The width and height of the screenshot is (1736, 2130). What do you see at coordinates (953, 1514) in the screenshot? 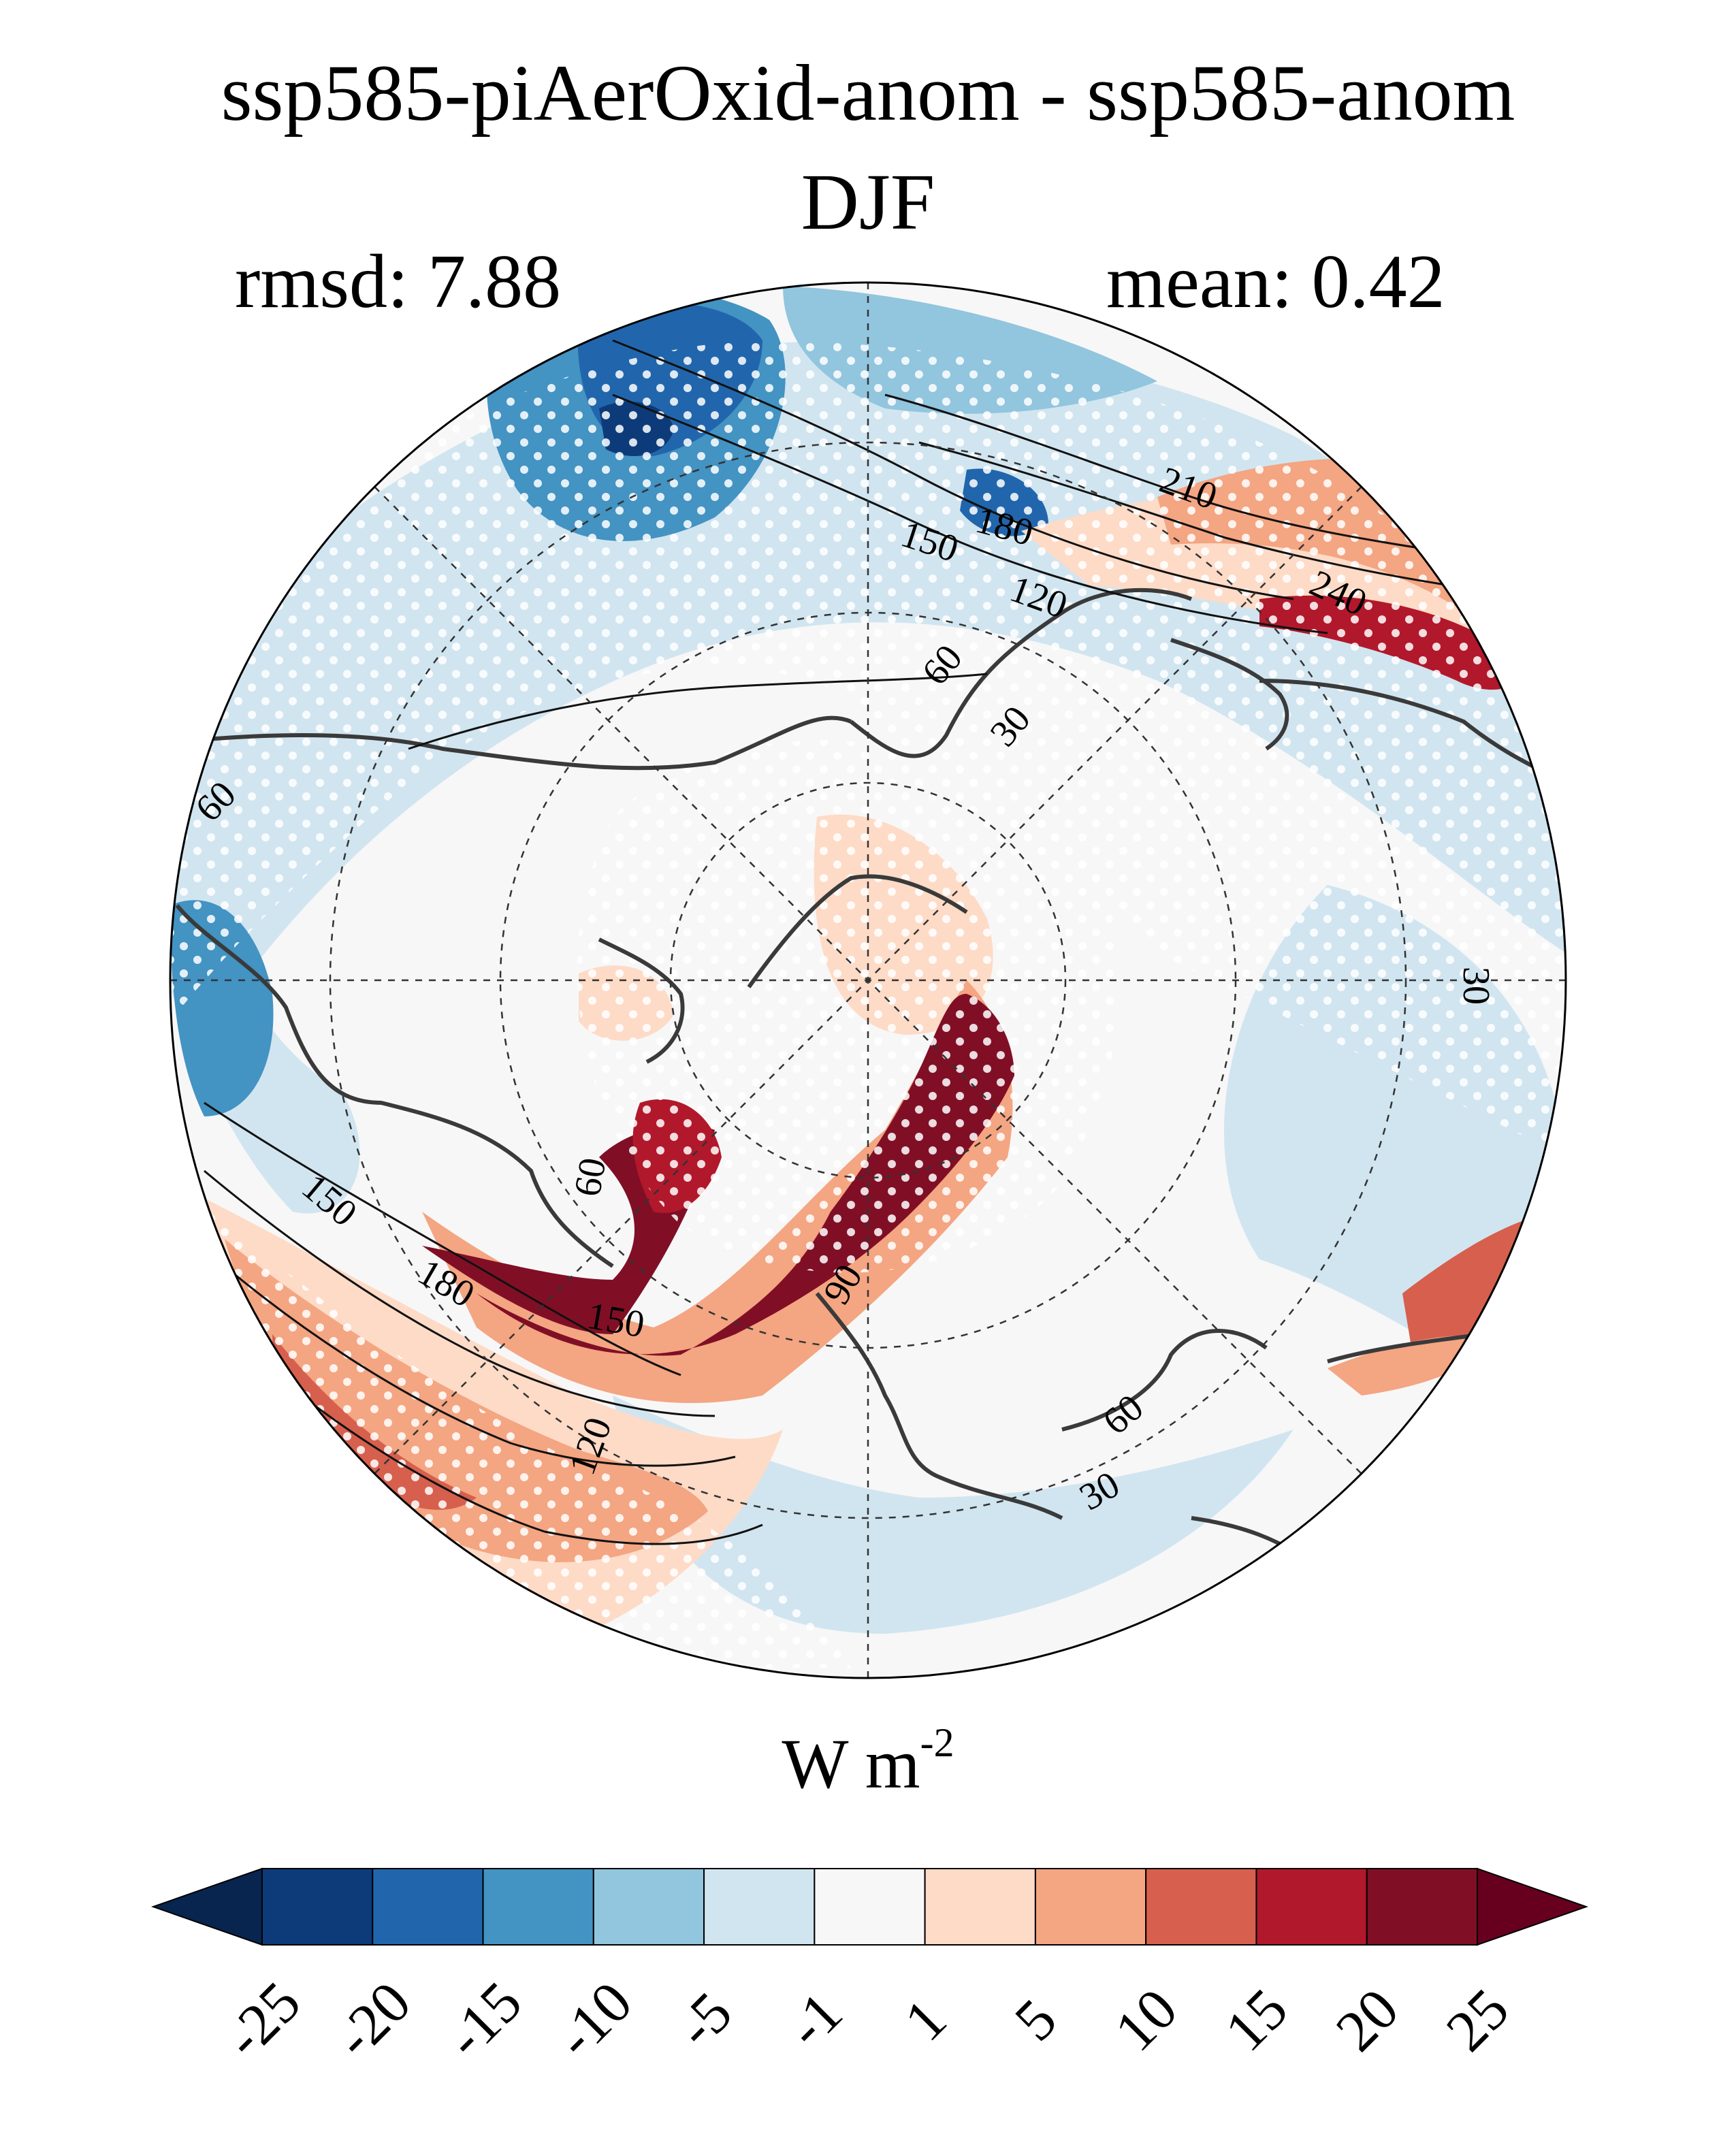
I see `anomaly-region-lightblue-south` at bounding box center [953, 1514].